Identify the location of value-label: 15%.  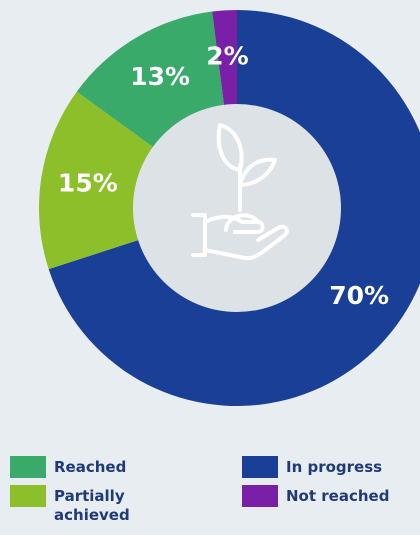
(88, 182).